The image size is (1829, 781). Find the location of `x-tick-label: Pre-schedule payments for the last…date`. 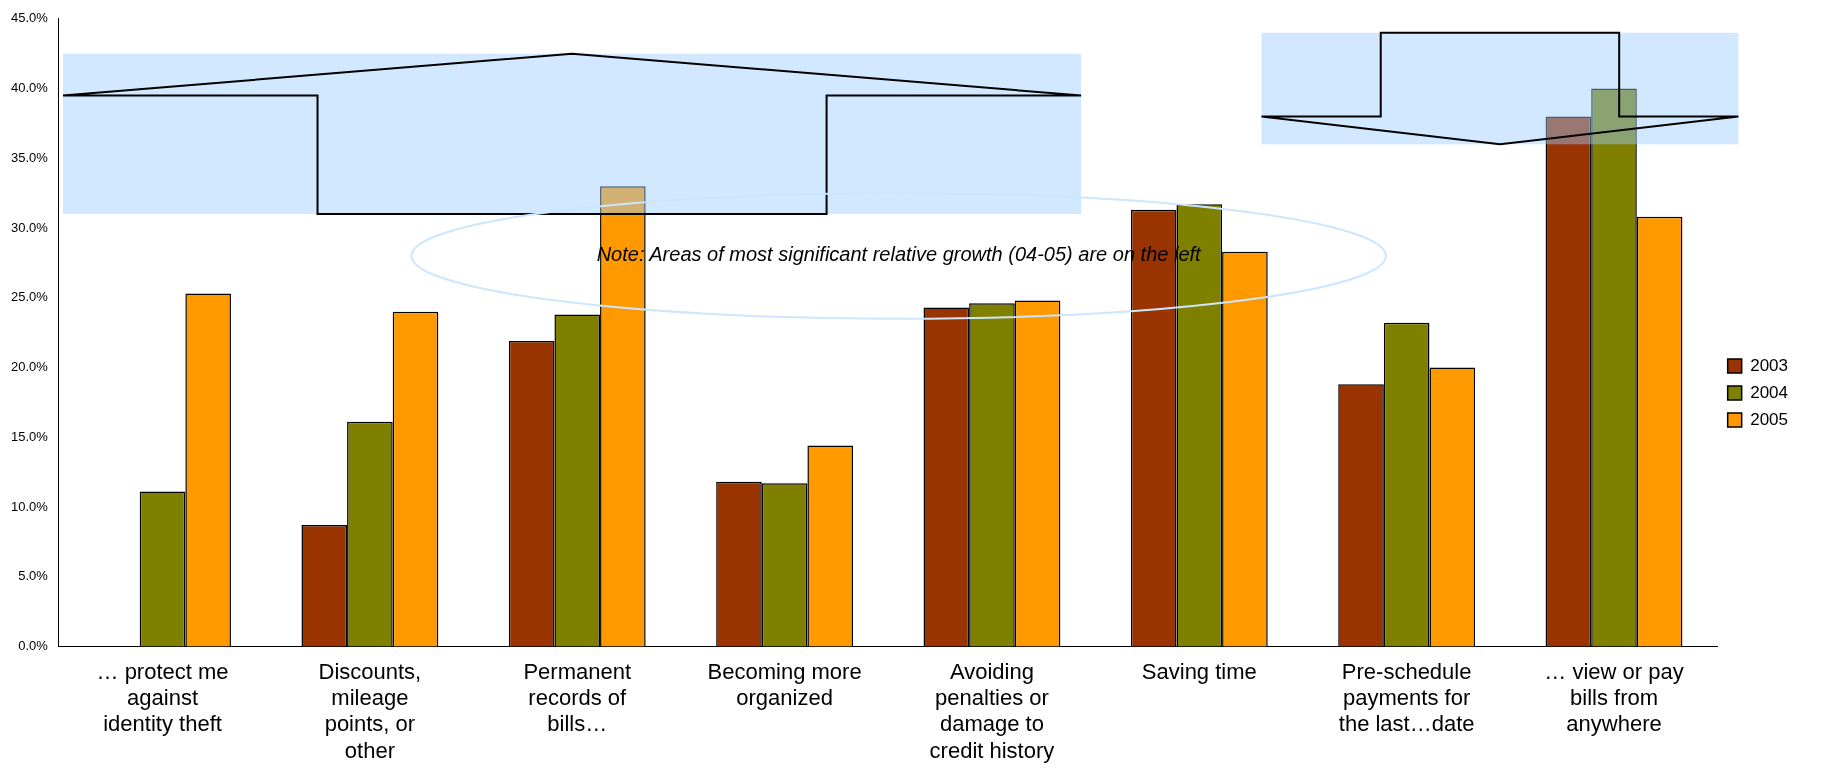

x-tick-label: Pre-schedule payments for the last…date is located at coordinates (1406, 697).